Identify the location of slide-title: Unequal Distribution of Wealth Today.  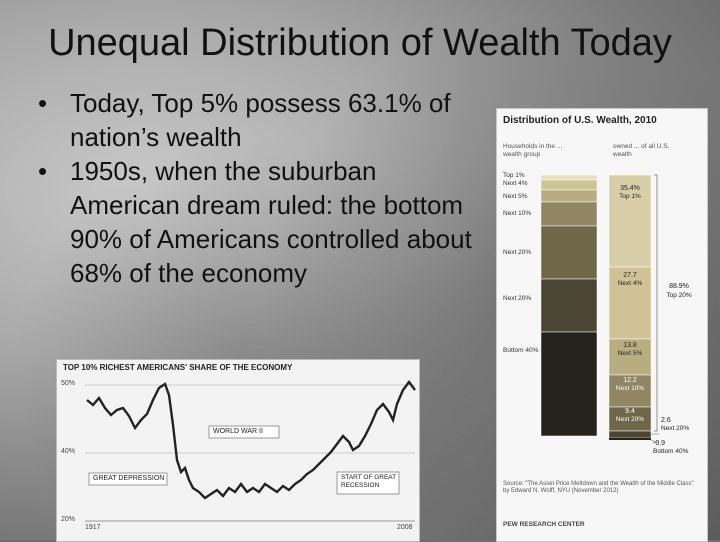
(360, 43).